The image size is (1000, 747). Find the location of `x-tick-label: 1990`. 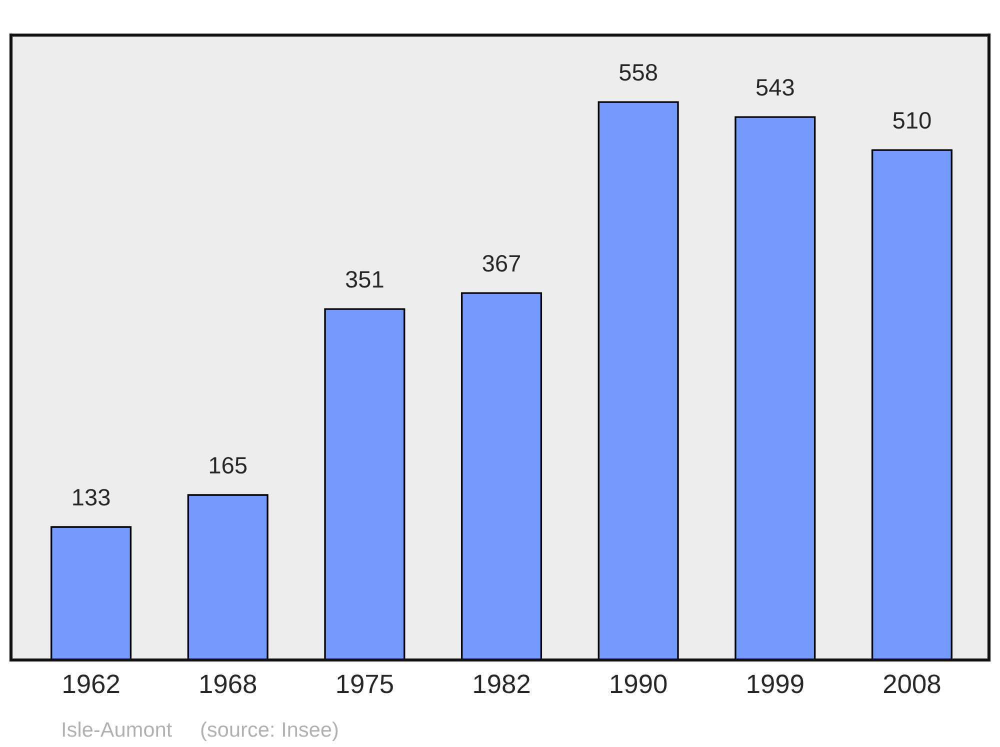

x-tick-label: 1990 is located at coordinates (638, 684).